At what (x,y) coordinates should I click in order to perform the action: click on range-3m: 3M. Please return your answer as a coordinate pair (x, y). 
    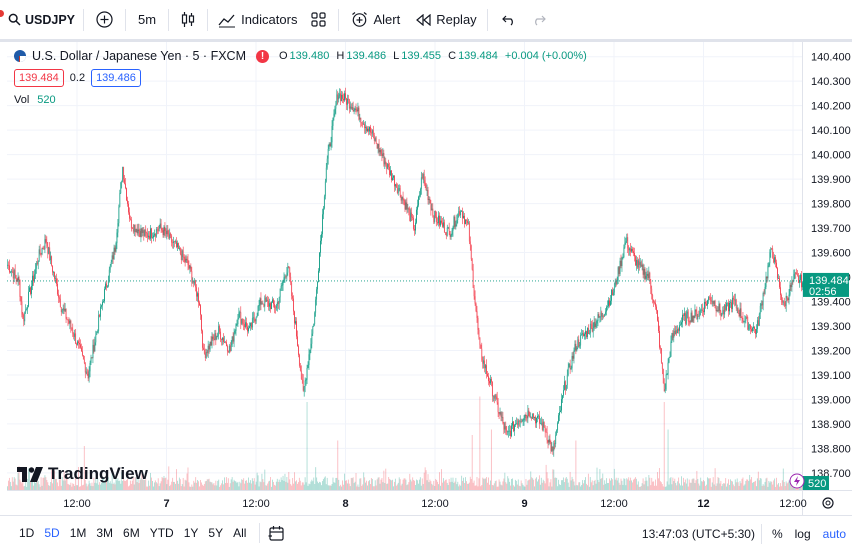
    Looking at the image, I should click on (105, 533).